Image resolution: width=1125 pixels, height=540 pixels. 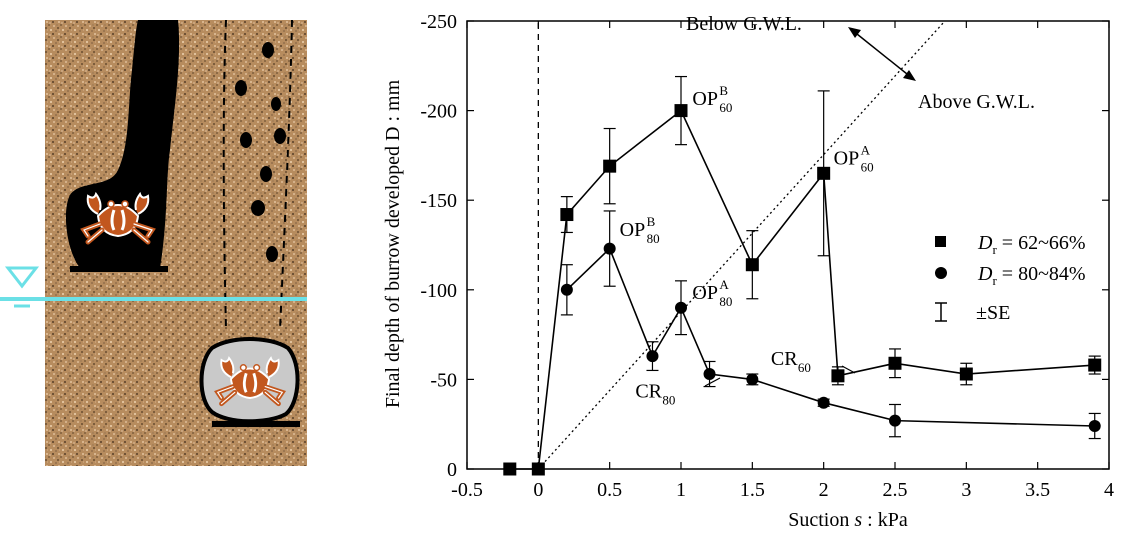 What do you see at coordinates (1031, 244) in the screenshot?
I see `legend-series-1: Dr = 62~66%` at bounding box center [1031, 244].